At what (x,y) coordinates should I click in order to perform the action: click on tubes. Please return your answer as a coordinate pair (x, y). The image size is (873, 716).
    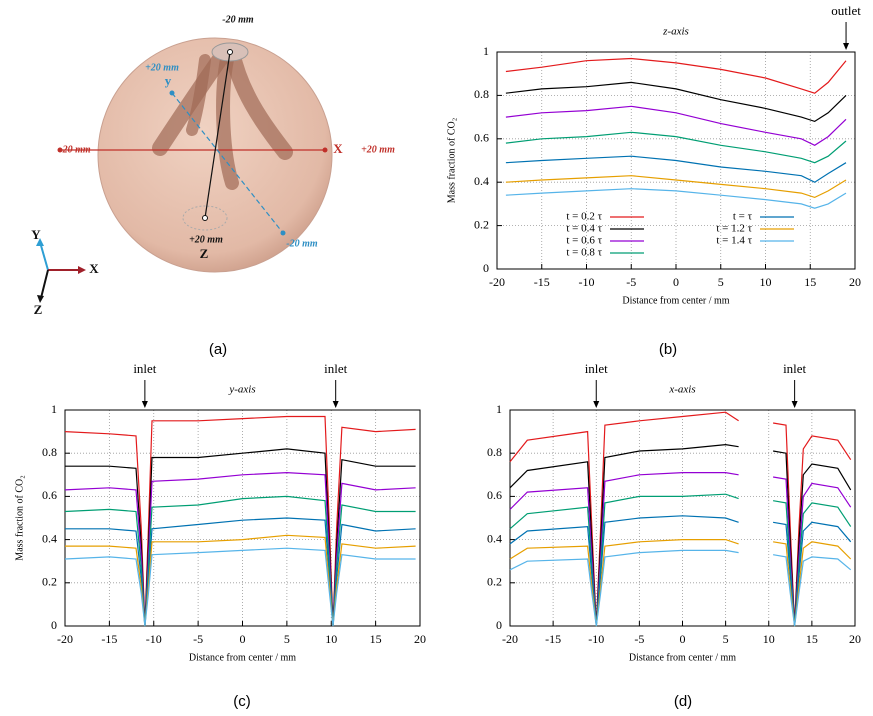
    Looking at the image, I should click on (222, 117).